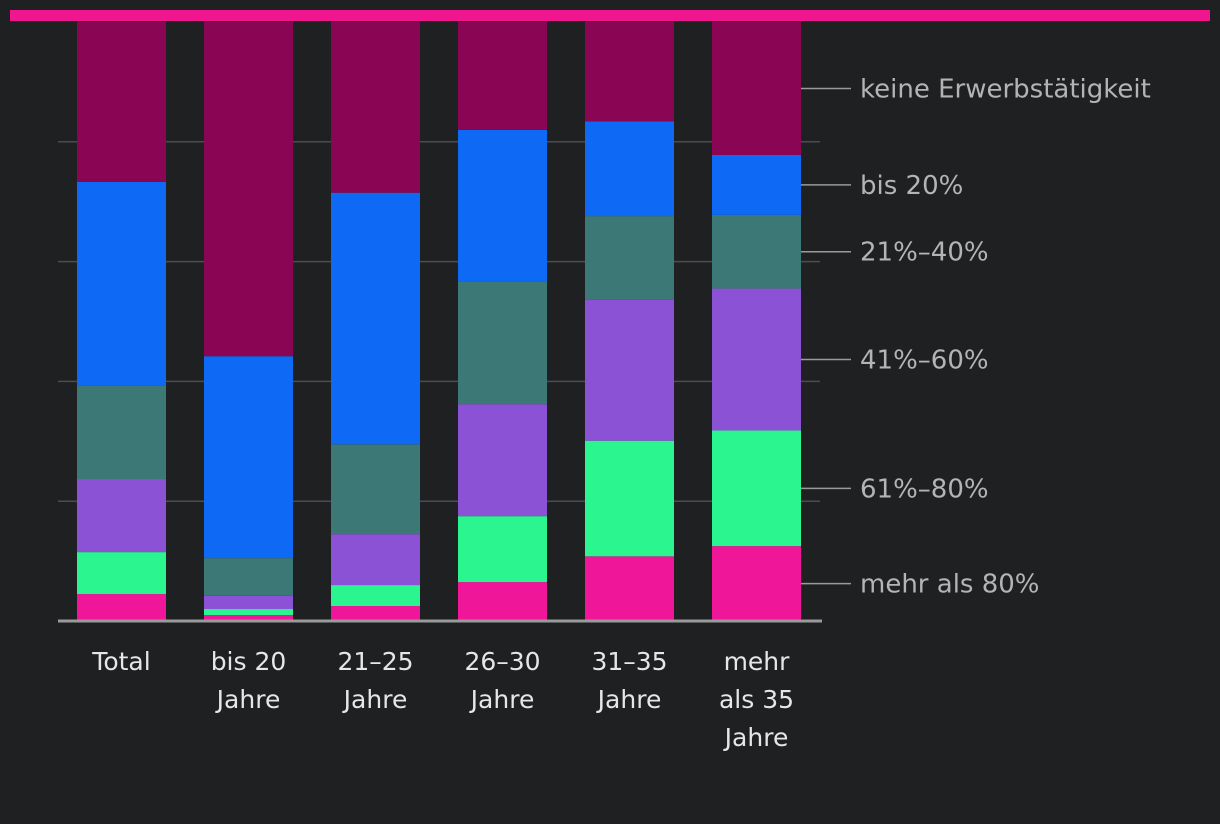  What do you see at coordinates (629, 661) in the screenshot?
I see `x-tick-label-line: 31–35` at bounding box center [629, 661].